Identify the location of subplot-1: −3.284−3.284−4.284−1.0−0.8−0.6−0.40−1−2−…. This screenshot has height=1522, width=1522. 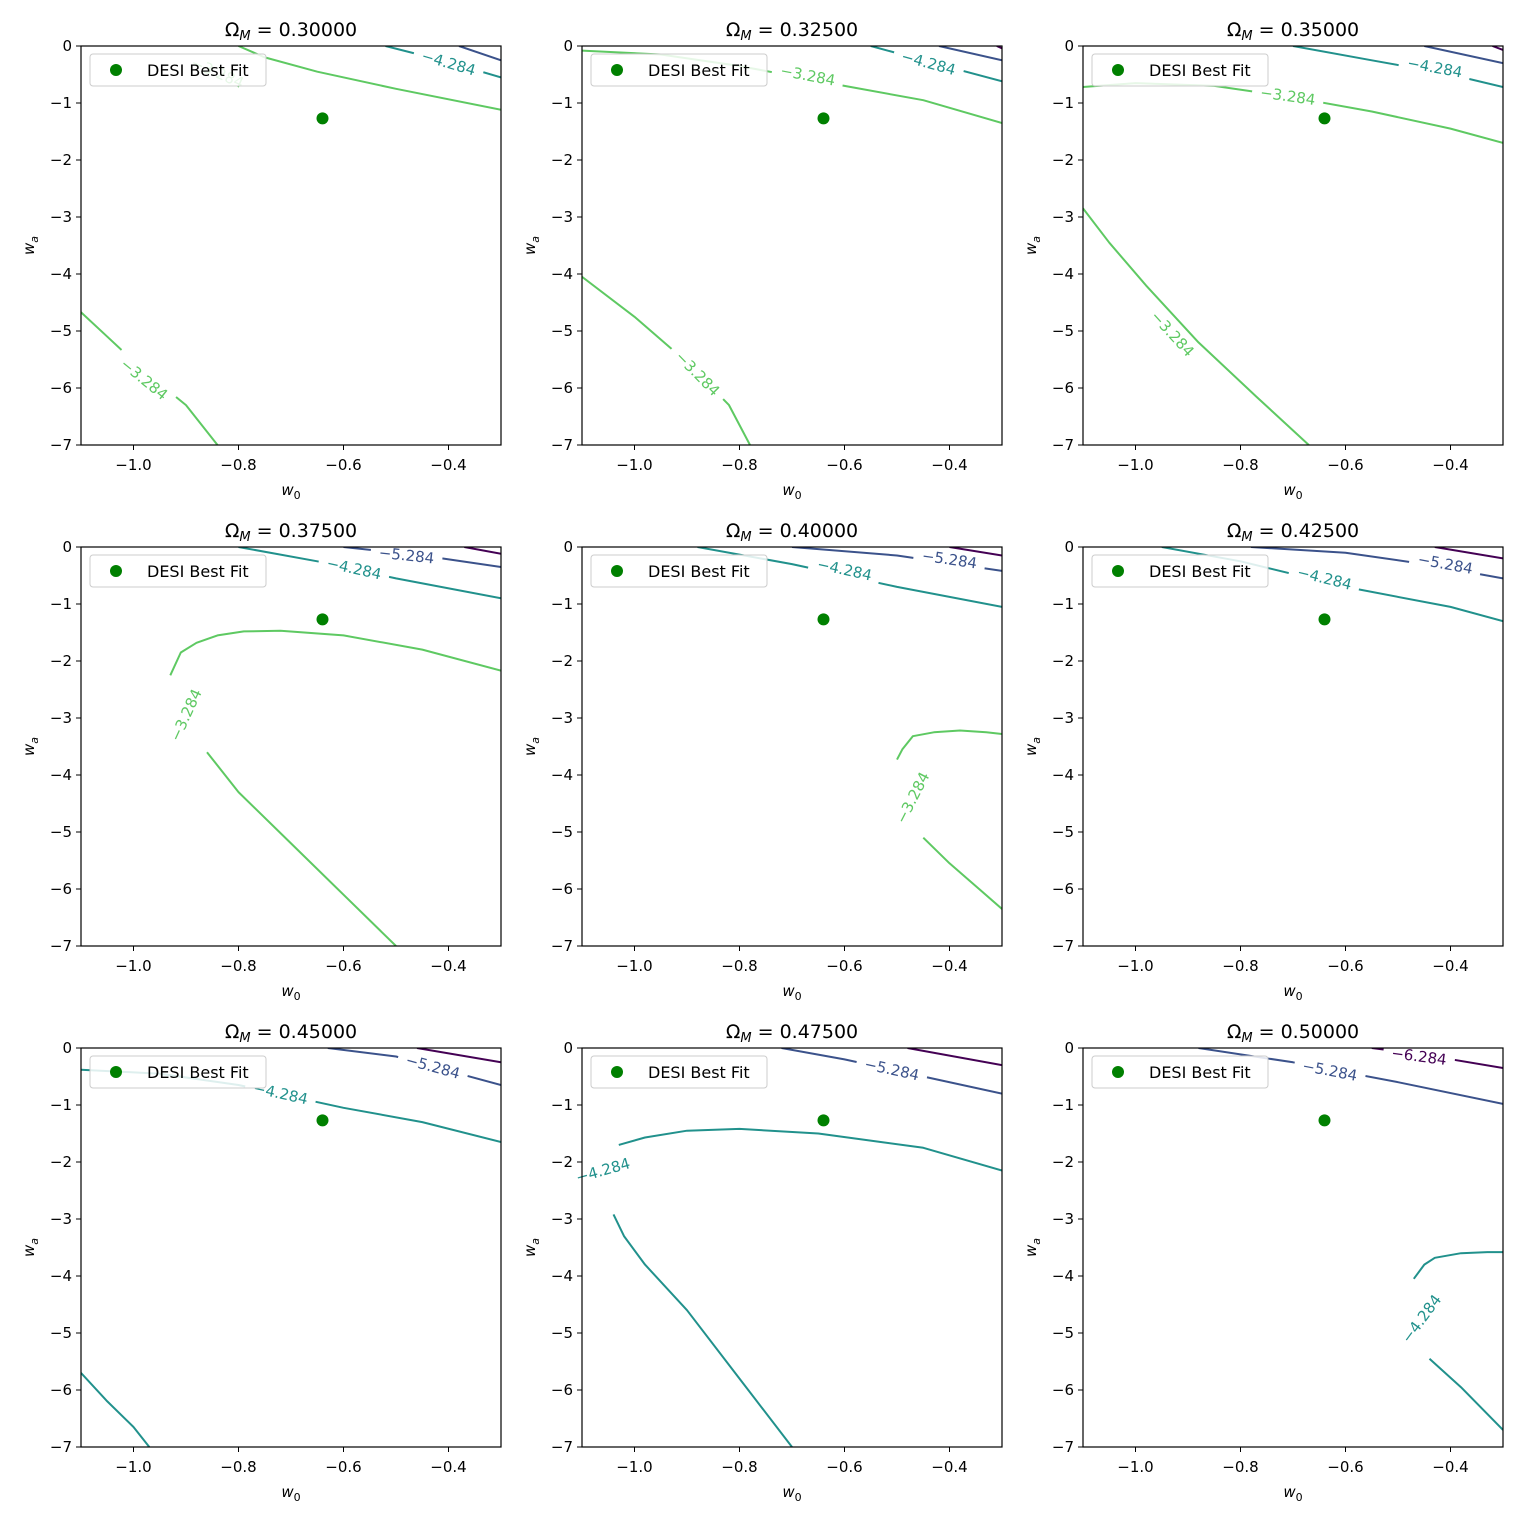
(261, 260).